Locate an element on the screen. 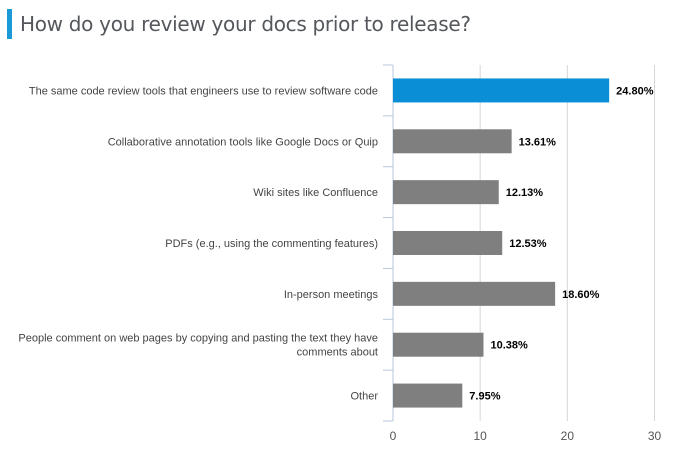 This screenshot has height=451, width=686. value-label: 7.95% is located at coordinates (484, 397).